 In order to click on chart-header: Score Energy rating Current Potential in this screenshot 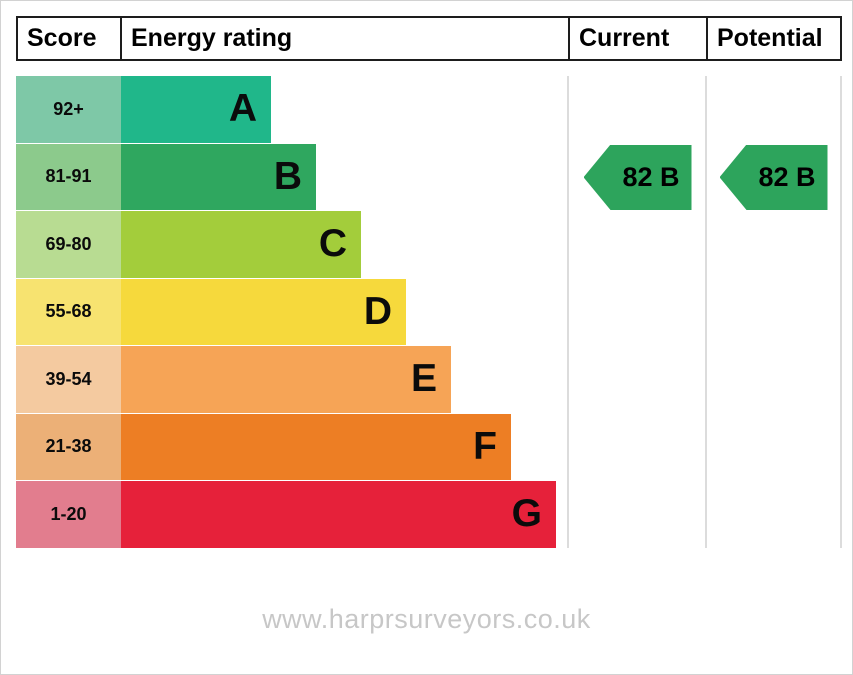, I will do `click(429, 38)`.